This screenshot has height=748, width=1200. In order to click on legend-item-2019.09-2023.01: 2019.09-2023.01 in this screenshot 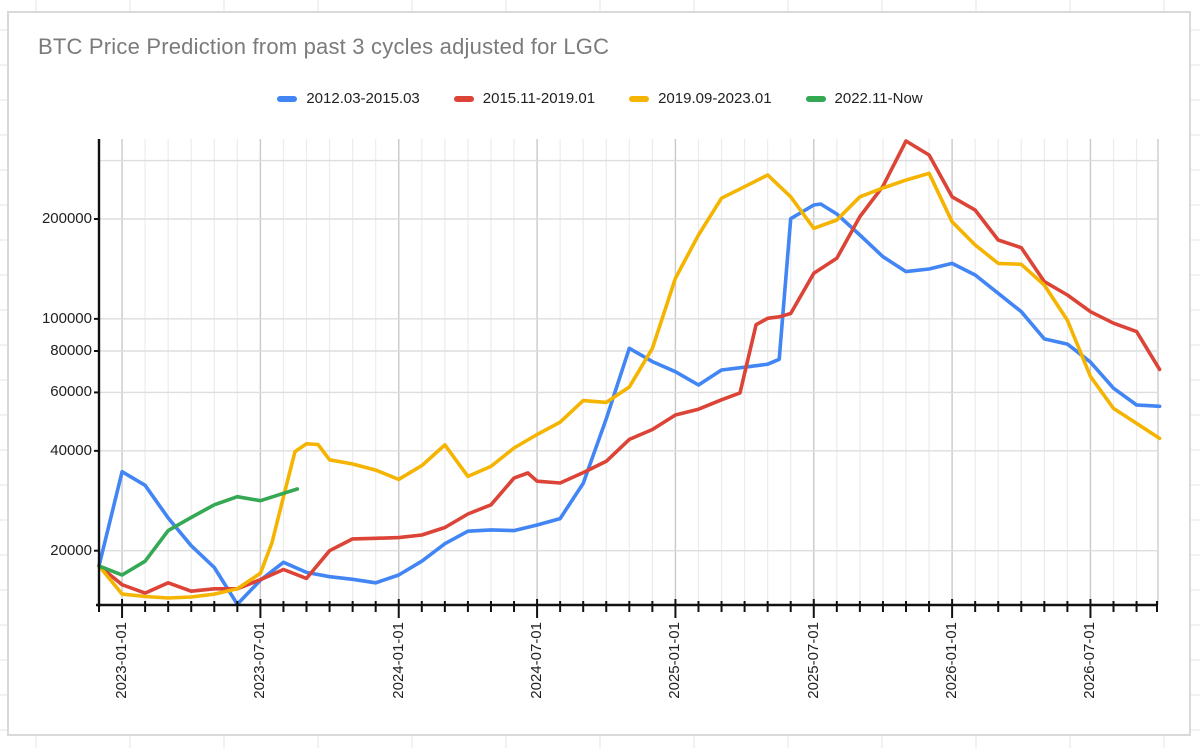, I will do `click(700, 98)`.